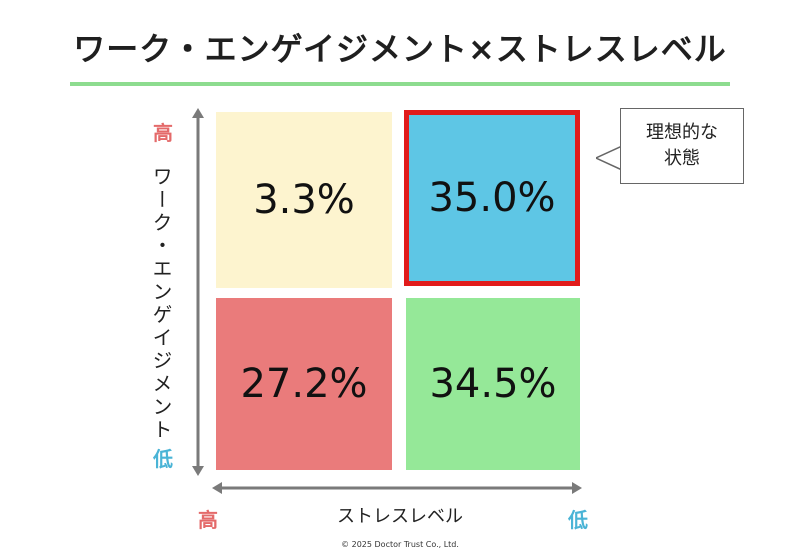  Describe the element at coordinates (400, 516) in the screenshot. I see `x-axis-label: ストレスレベル` at that location.